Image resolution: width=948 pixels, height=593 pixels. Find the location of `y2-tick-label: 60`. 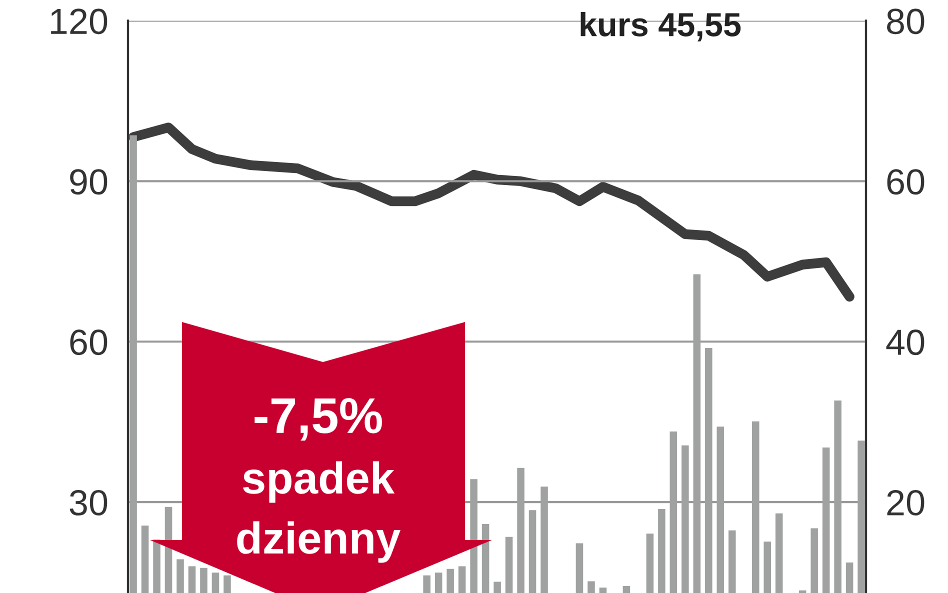

y2-tick-label: 60 is located at coordinates (905, 182).